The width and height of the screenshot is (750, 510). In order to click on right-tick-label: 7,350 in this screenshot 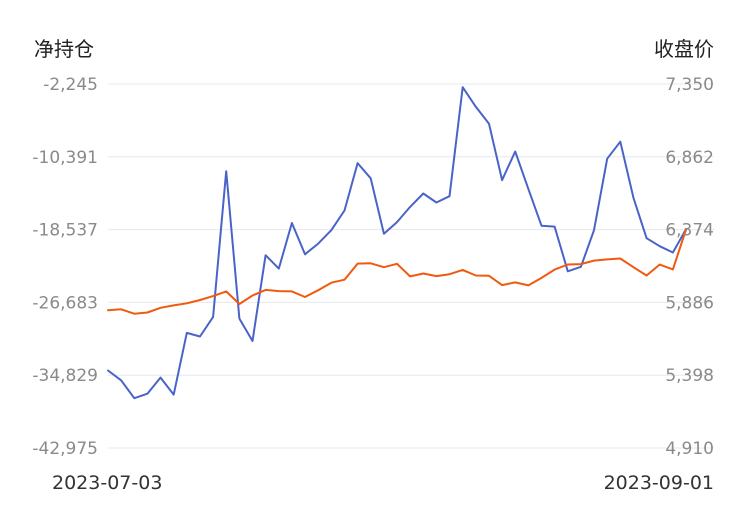, I will do `click(689, 85)`.